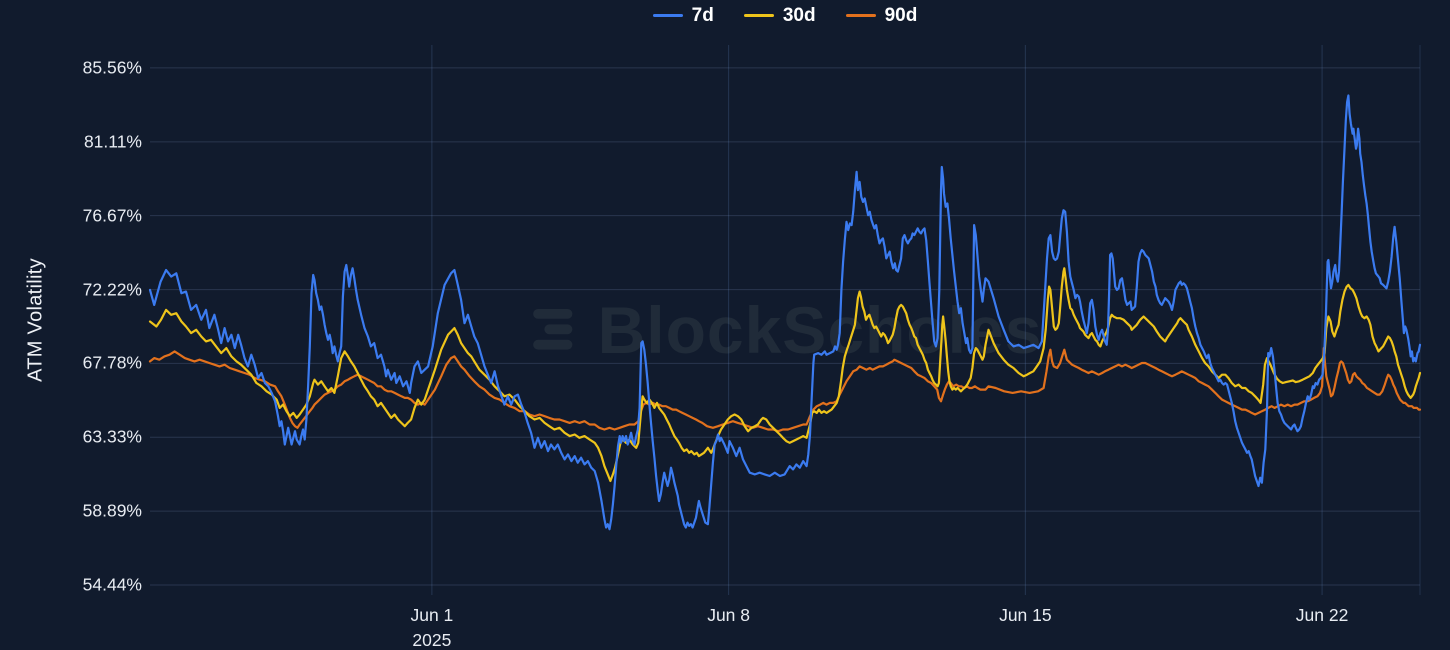  What do you see at coordinates (112, 510) in the screenshot?
I see `y-tick-label: 58.89%` at bounding box center [112, 510].